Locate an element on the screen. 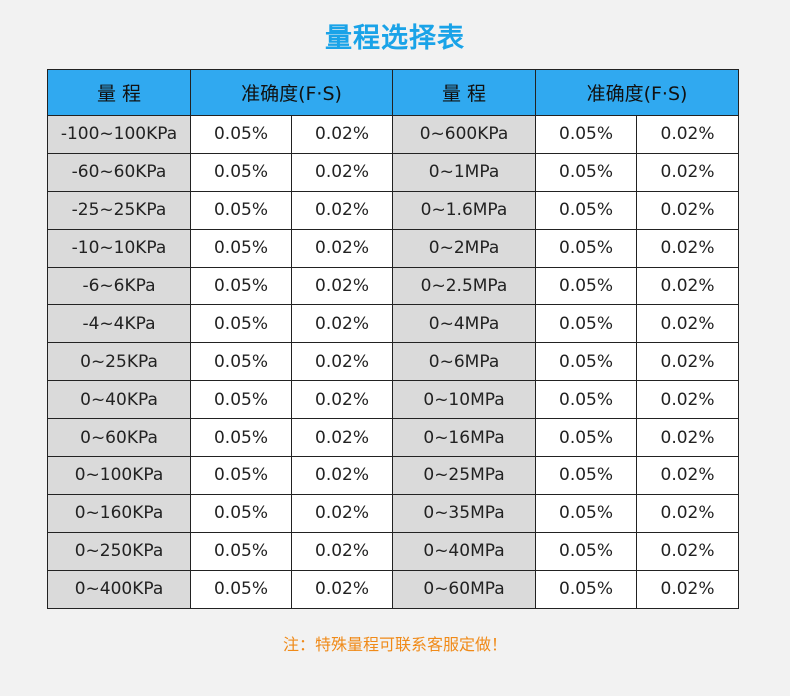 This screenshot has width=790, height=696. range-cell: 0~40MPa is located at coordinates (464, 551).